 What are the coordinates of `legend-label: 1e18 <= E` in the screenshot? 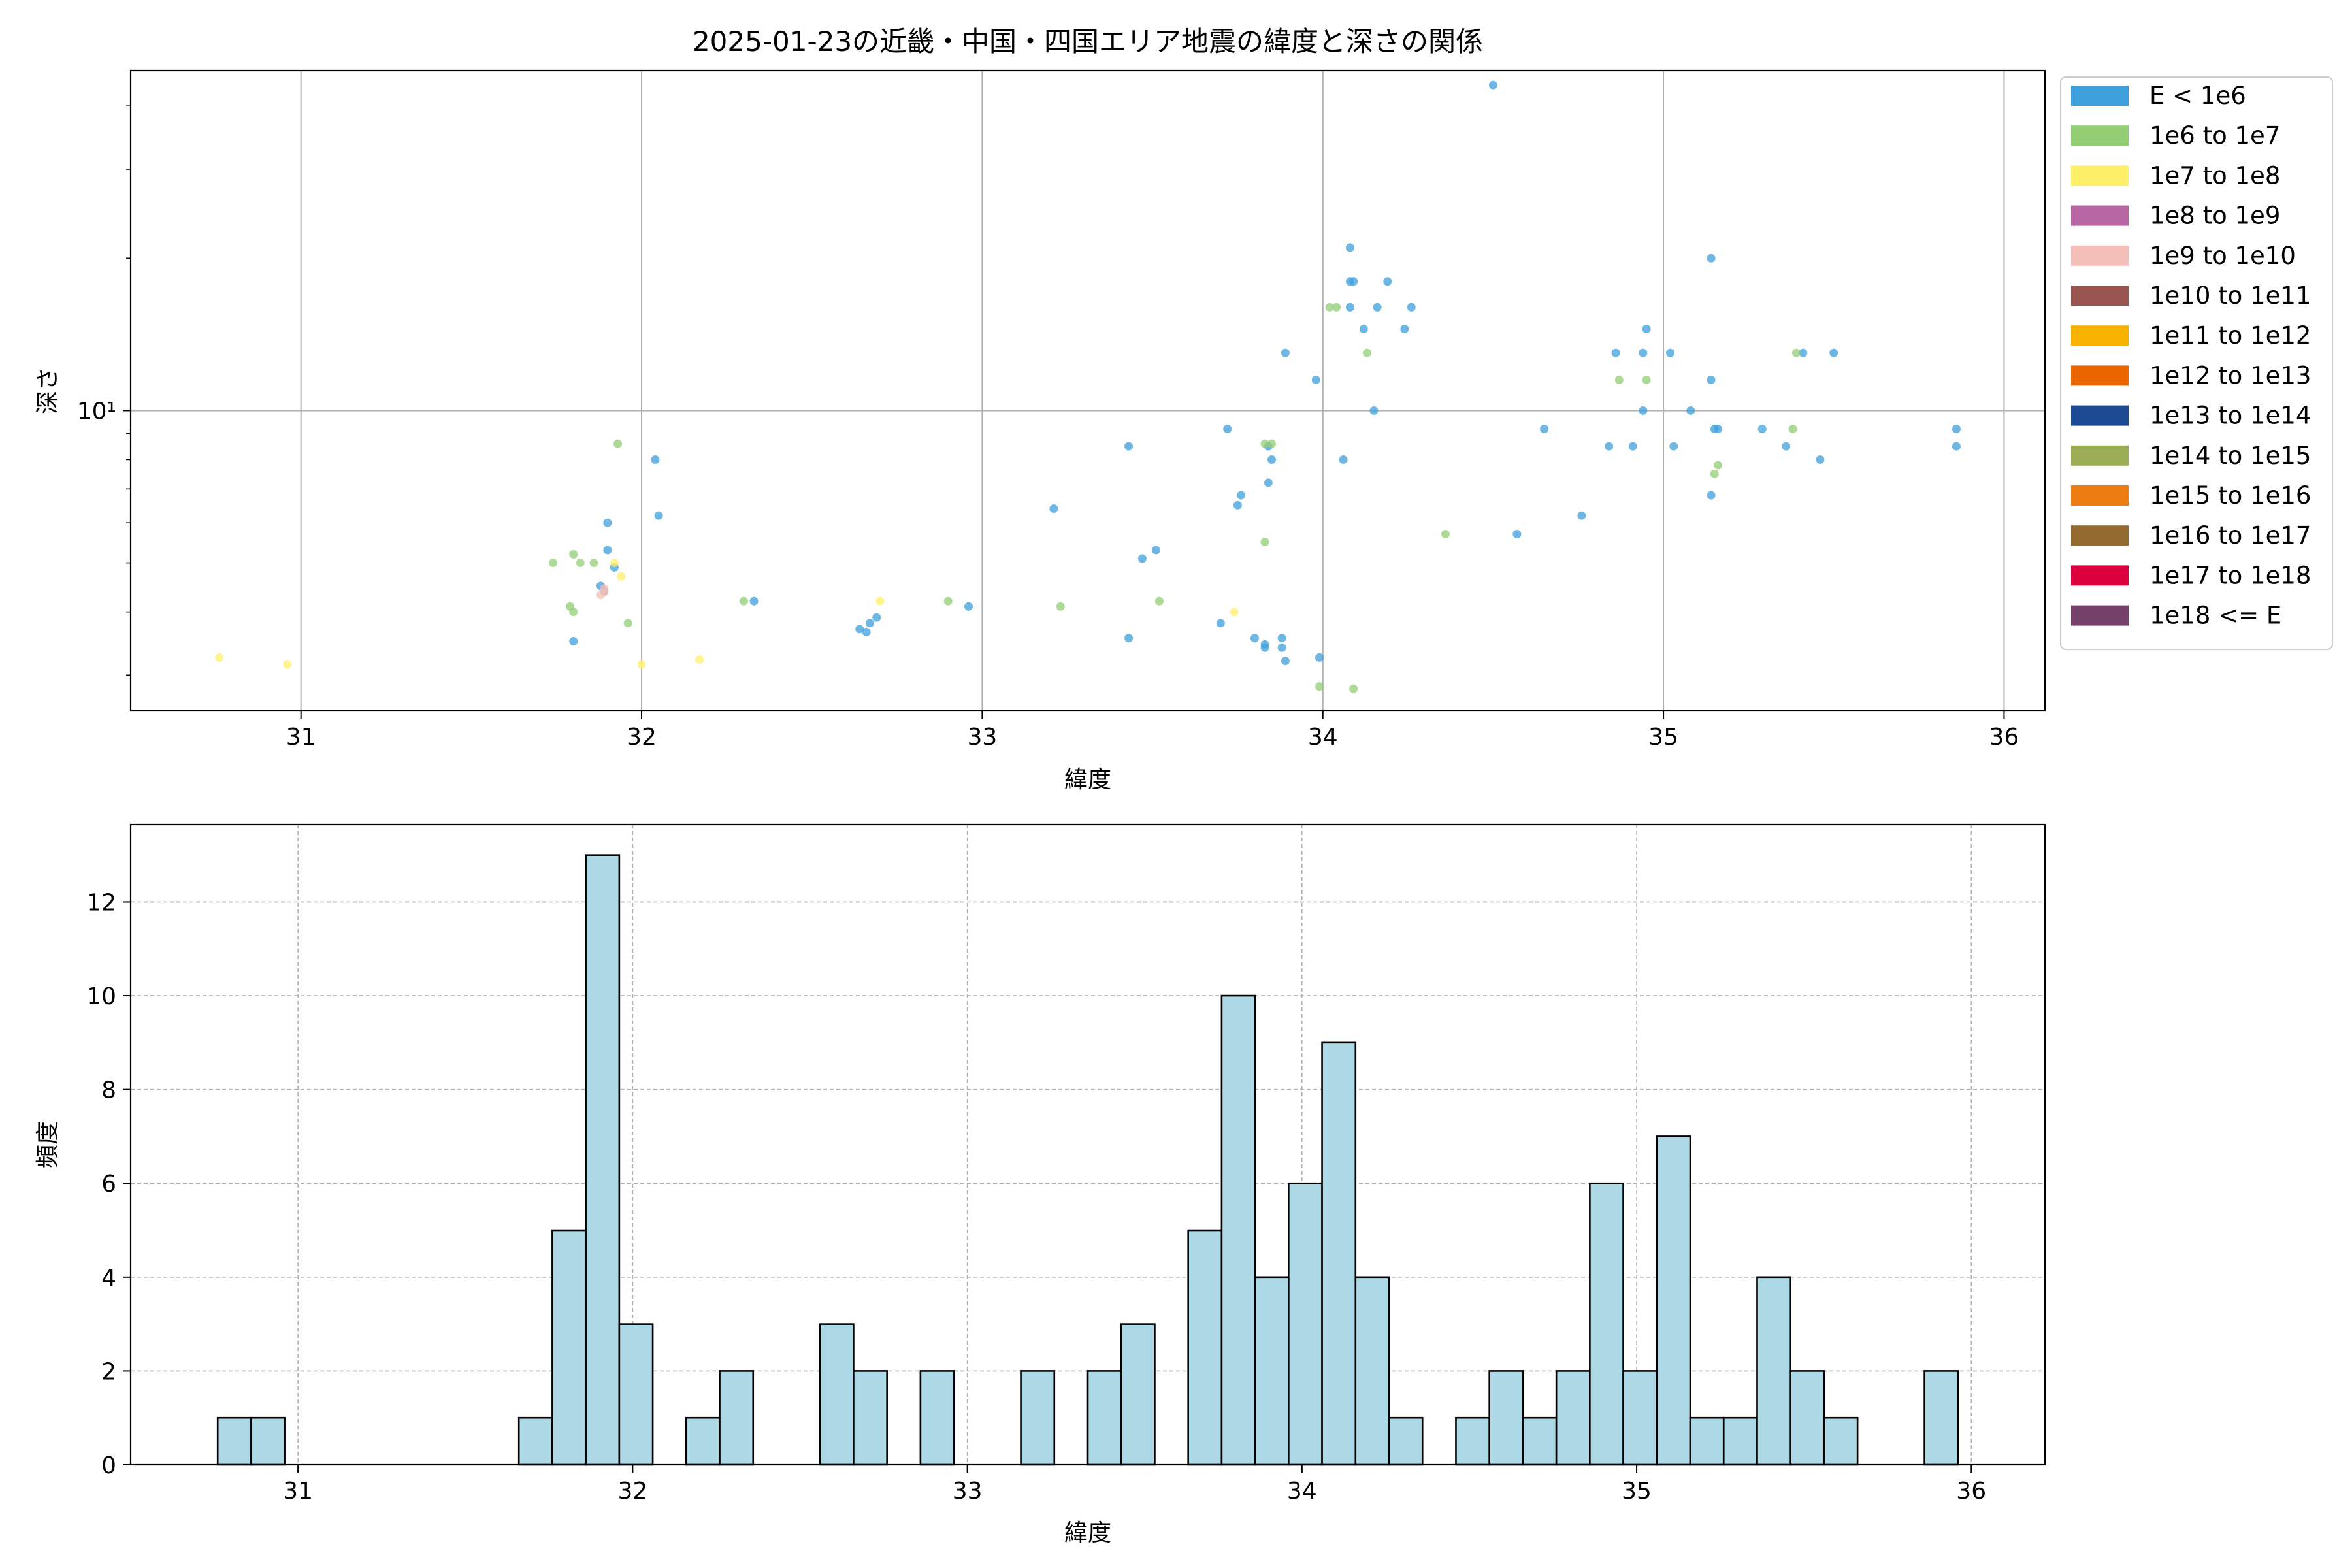 It's located at (2215, 616).